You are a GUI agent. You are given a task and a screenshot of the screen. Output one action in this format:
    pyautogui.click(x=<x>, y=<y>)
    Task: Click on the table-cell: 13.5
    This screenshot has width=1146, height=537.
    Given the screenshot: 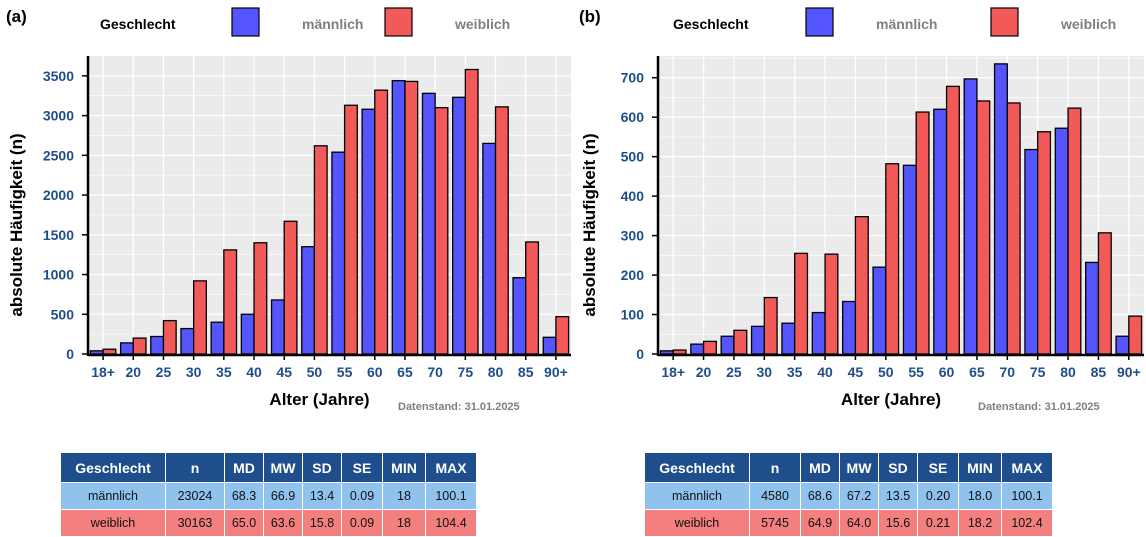 What is the action you would take?
    pyautogui.click(x=898, y=496)
    